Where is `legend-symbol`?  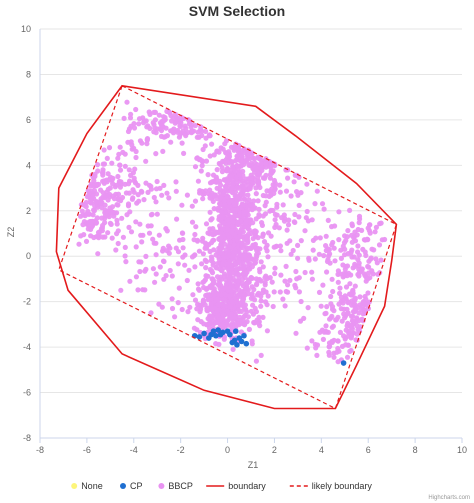 legend-symbol is located at coordinates (74, 486).